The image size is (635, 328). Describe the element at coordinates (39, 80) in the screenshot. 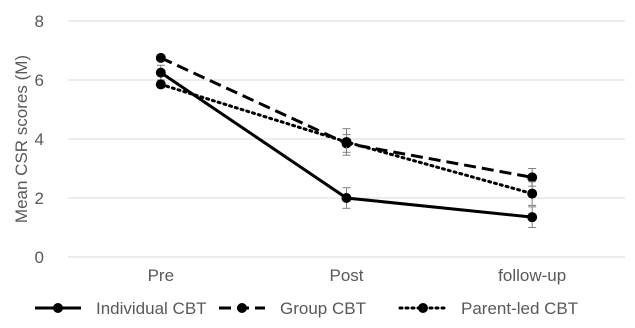

I see `y-tick-label: 6` at that location.